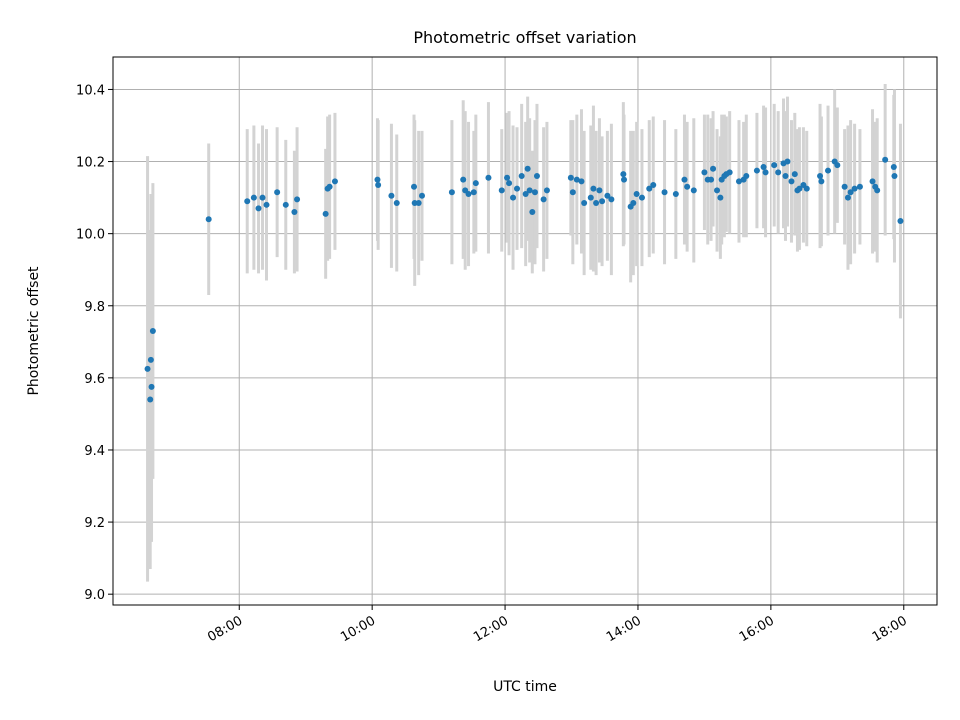  What do you see at coordinates (524, 37) in the screenshot?
I see `chart-title: Photometric offset variation` at bounding box center [524, 37].